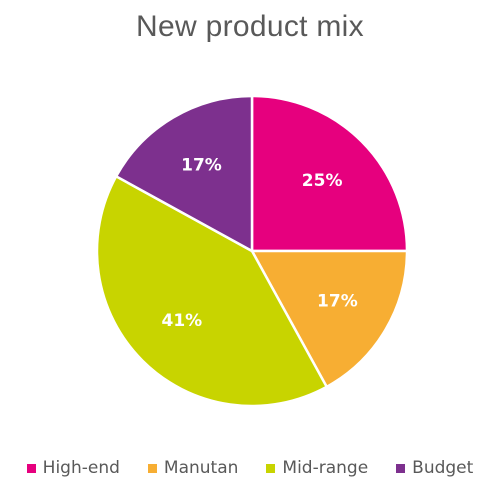 Image resolution: width=500 pixels, height=493 pixels. Describe the element at coordinates (443, 468) in the screenshot. I see `legend-label: Budget` at that location.